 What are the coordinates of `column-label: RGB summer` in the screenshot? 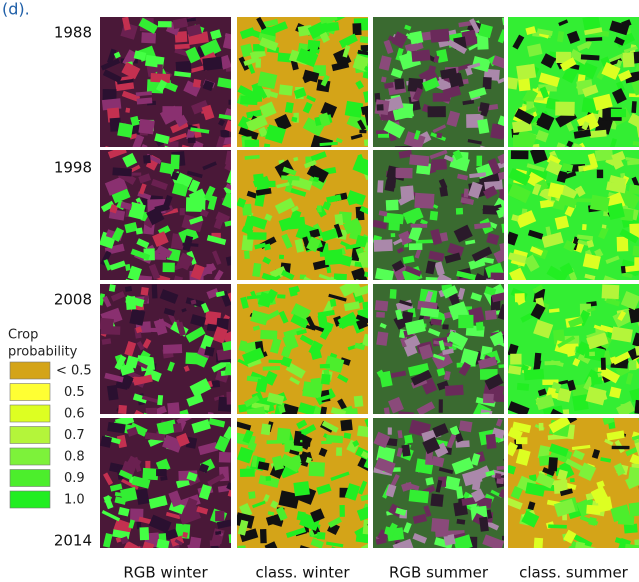 It's located at (439, 573).